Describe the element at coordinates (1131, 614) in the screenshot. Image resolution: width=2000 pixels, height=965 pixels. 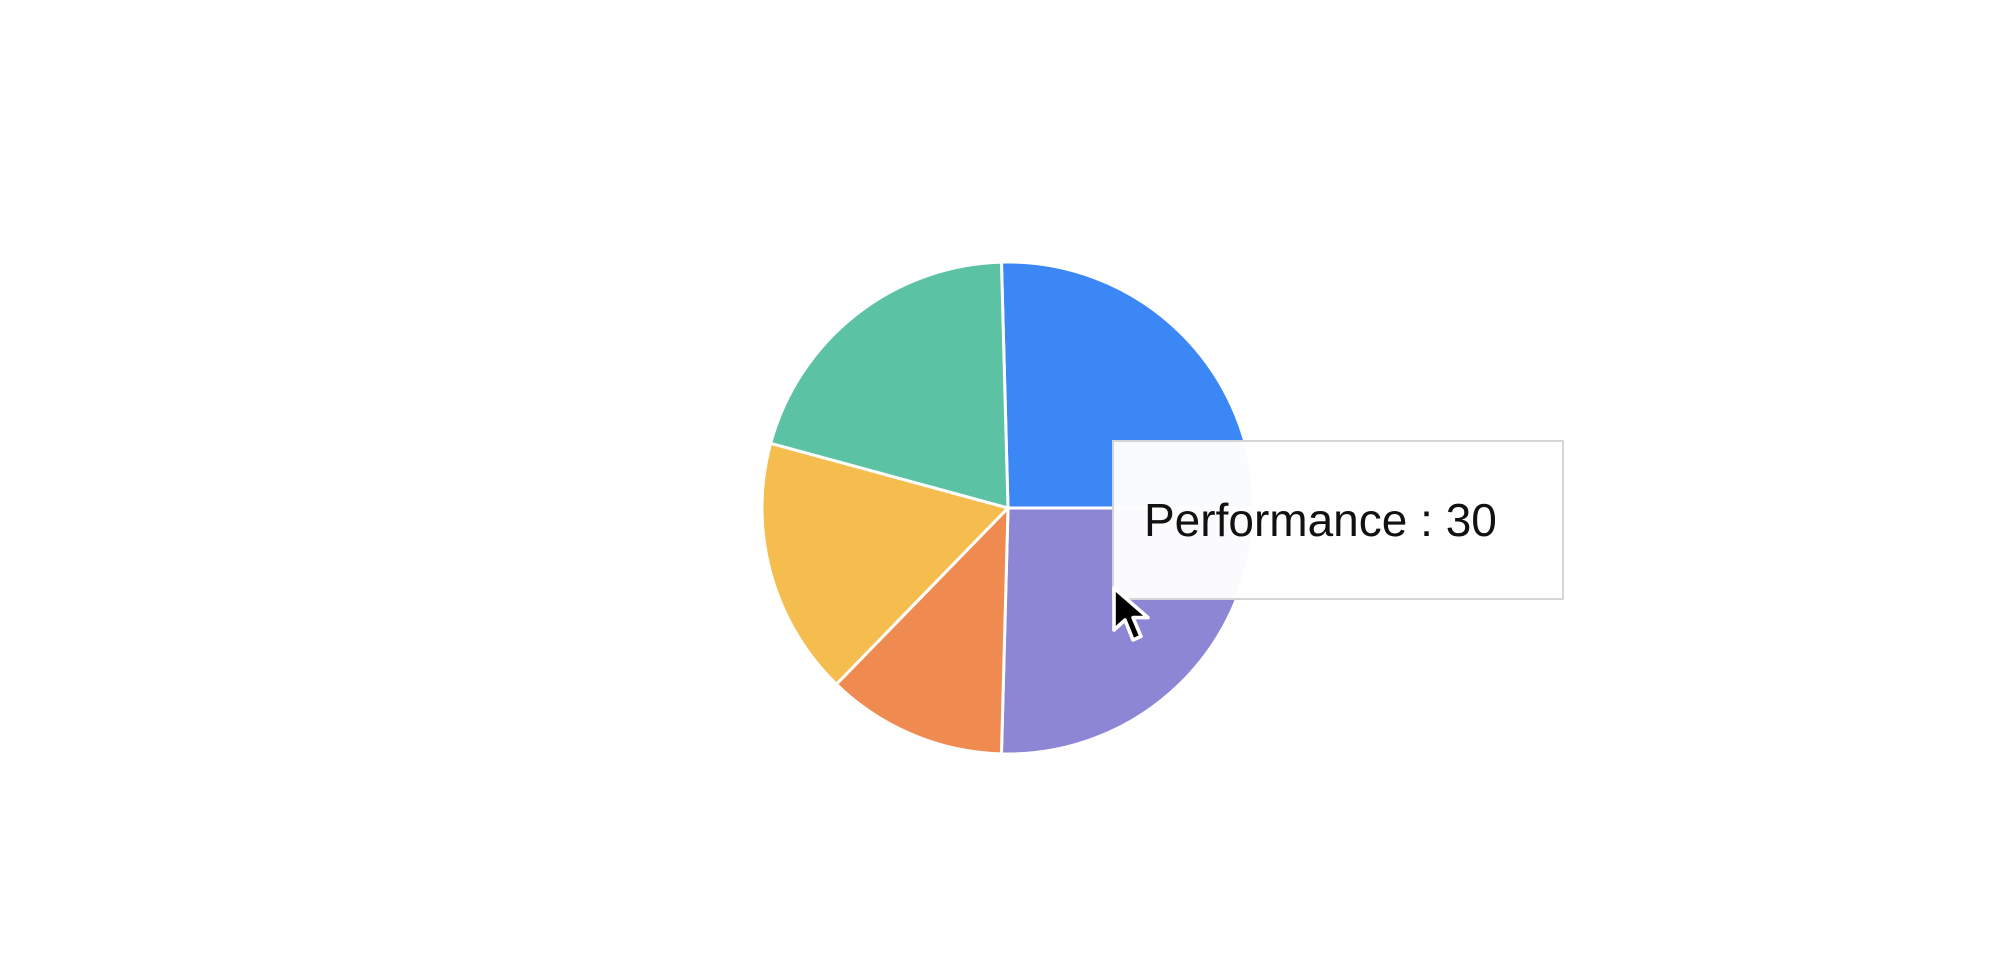
I see `arrow-pointer-icon` at that location.